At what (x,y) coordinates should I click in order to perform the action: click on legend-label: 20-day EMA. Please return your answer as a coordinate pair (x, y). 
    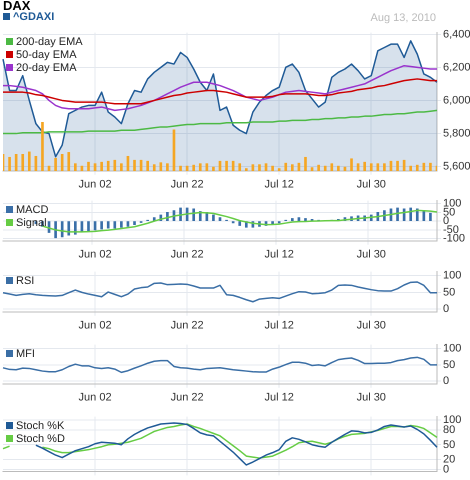
    Looking at the image, I should click on (46, 68).